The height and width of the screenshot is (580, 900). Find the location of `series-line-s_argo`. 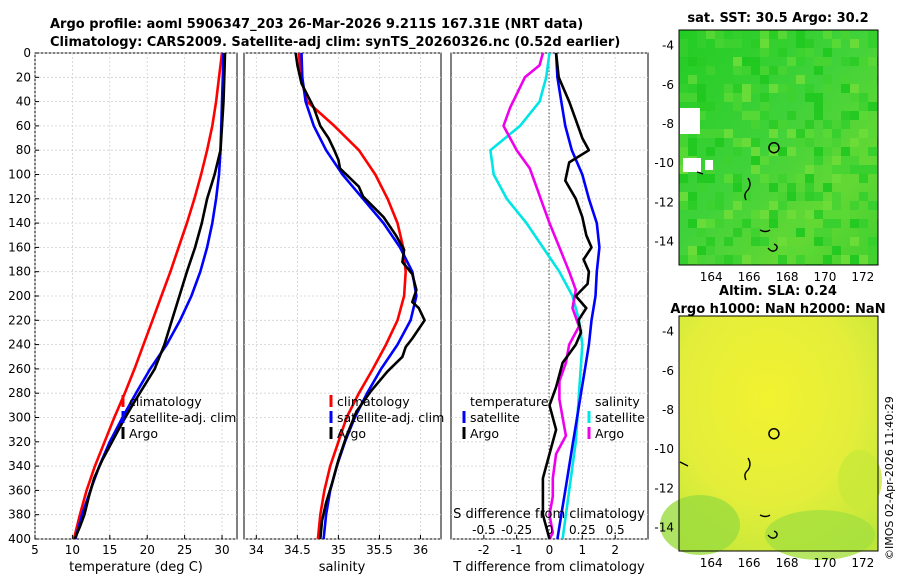

series-line-s_argo is located at coordinates (541, 296).